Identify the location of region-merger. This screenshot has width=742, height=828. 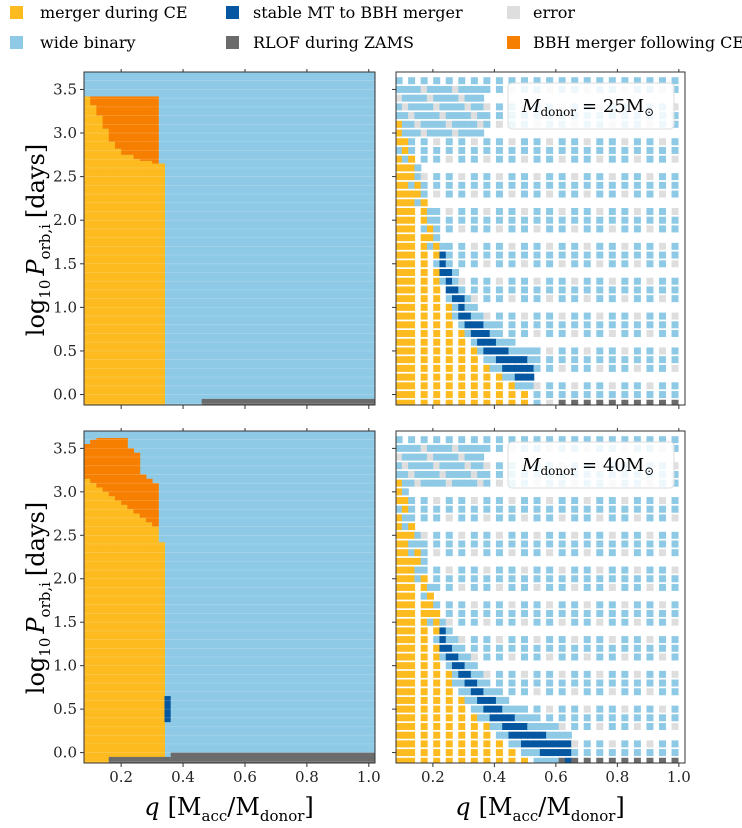
(87, 250).